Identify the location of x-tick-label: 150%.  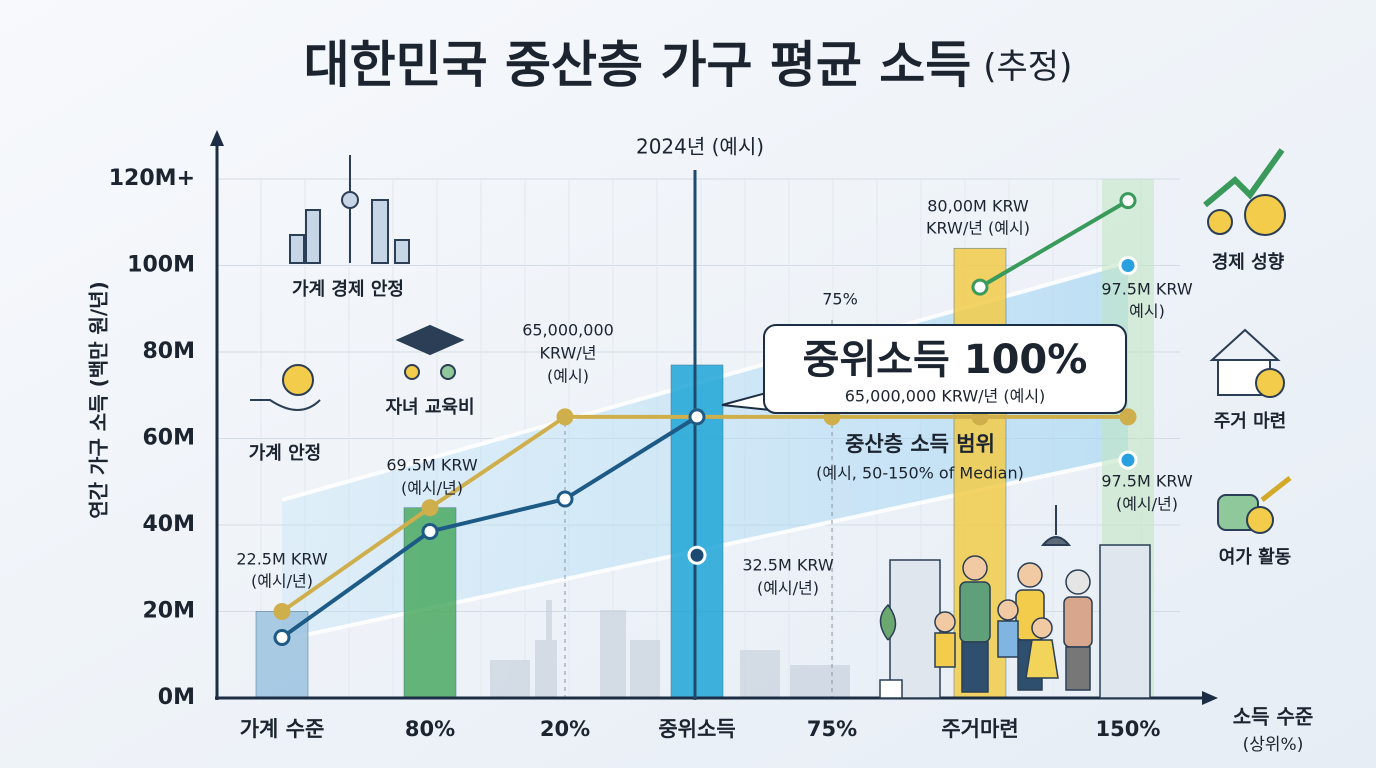
(1128, 729).